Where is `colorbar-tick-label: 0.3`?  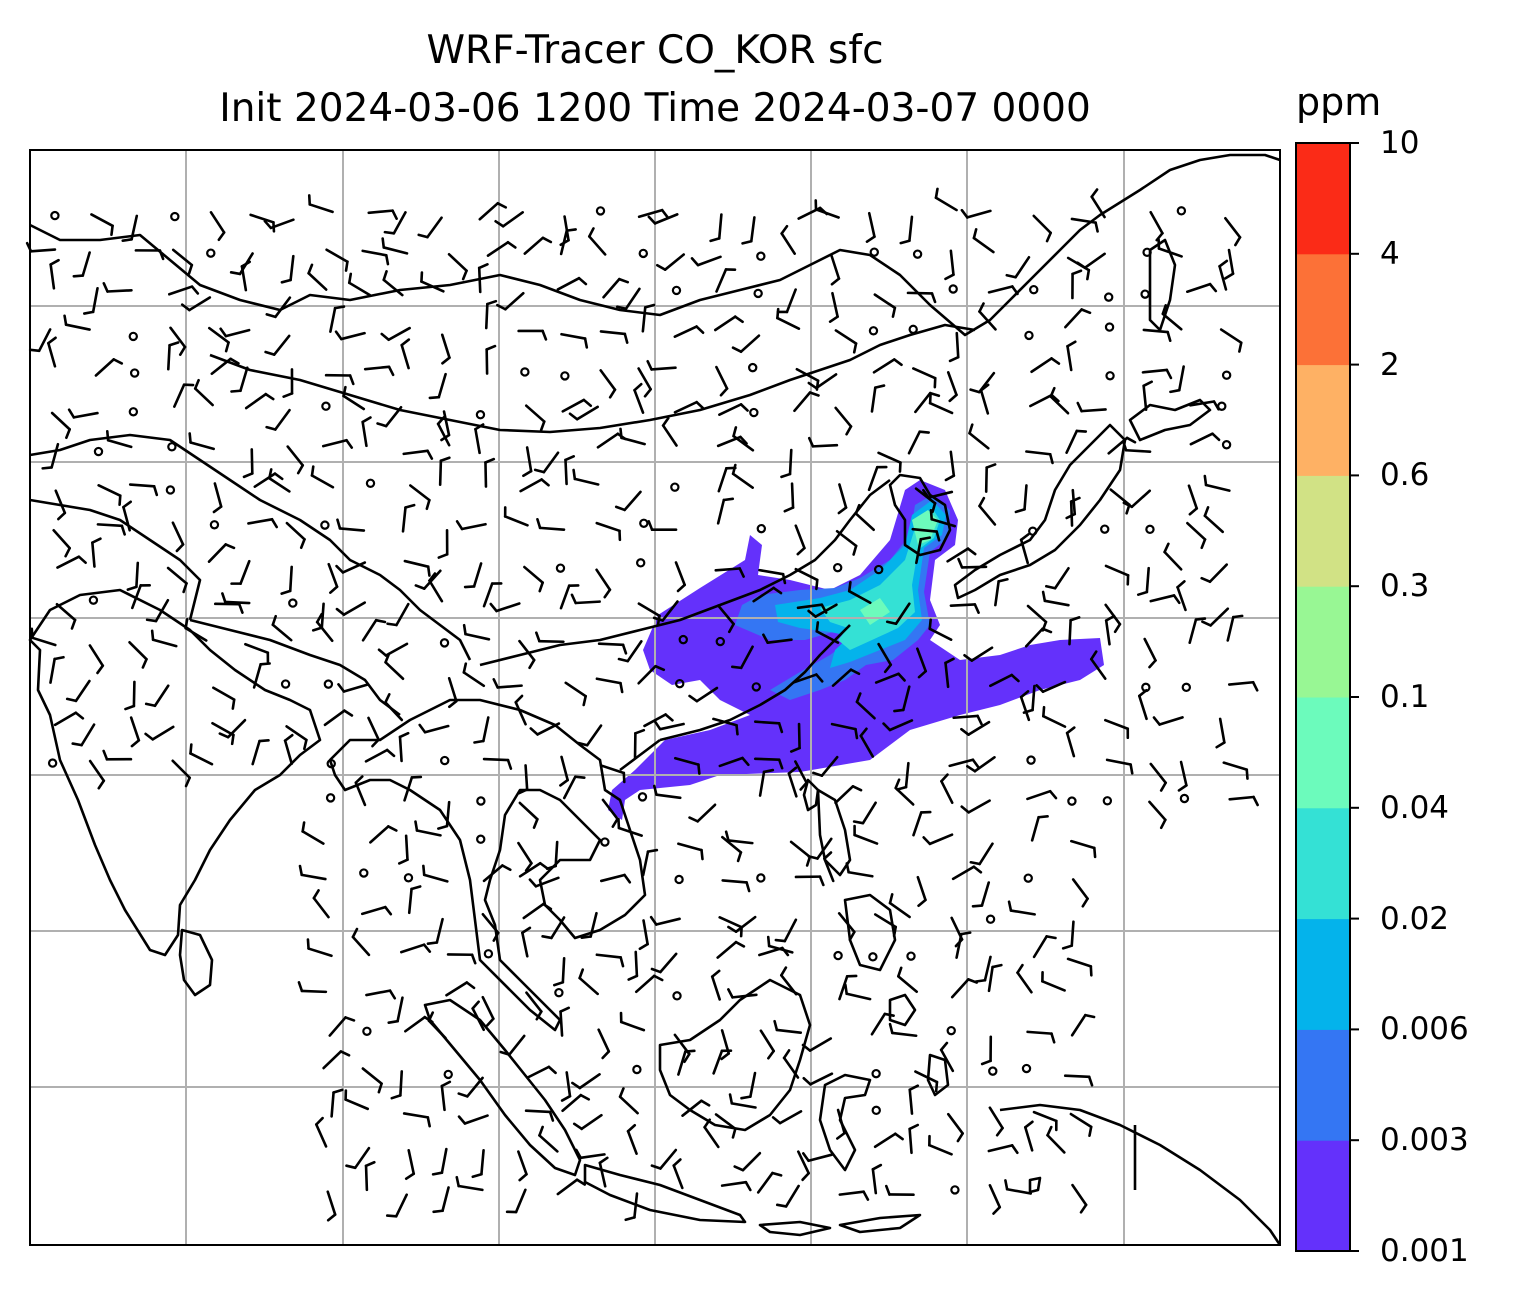
colorbar-tick-label: 0.3 is located at coordinates (1405, 586).